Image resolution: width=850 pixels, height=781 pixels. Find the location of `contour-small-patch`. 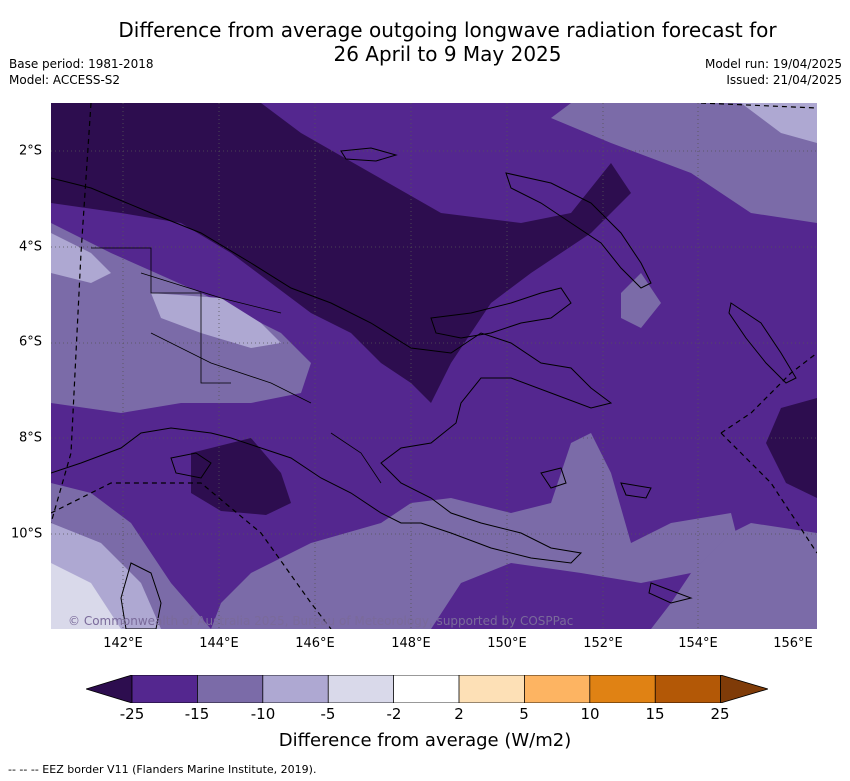

contour-small-patch is located at coordinates (641, 300).